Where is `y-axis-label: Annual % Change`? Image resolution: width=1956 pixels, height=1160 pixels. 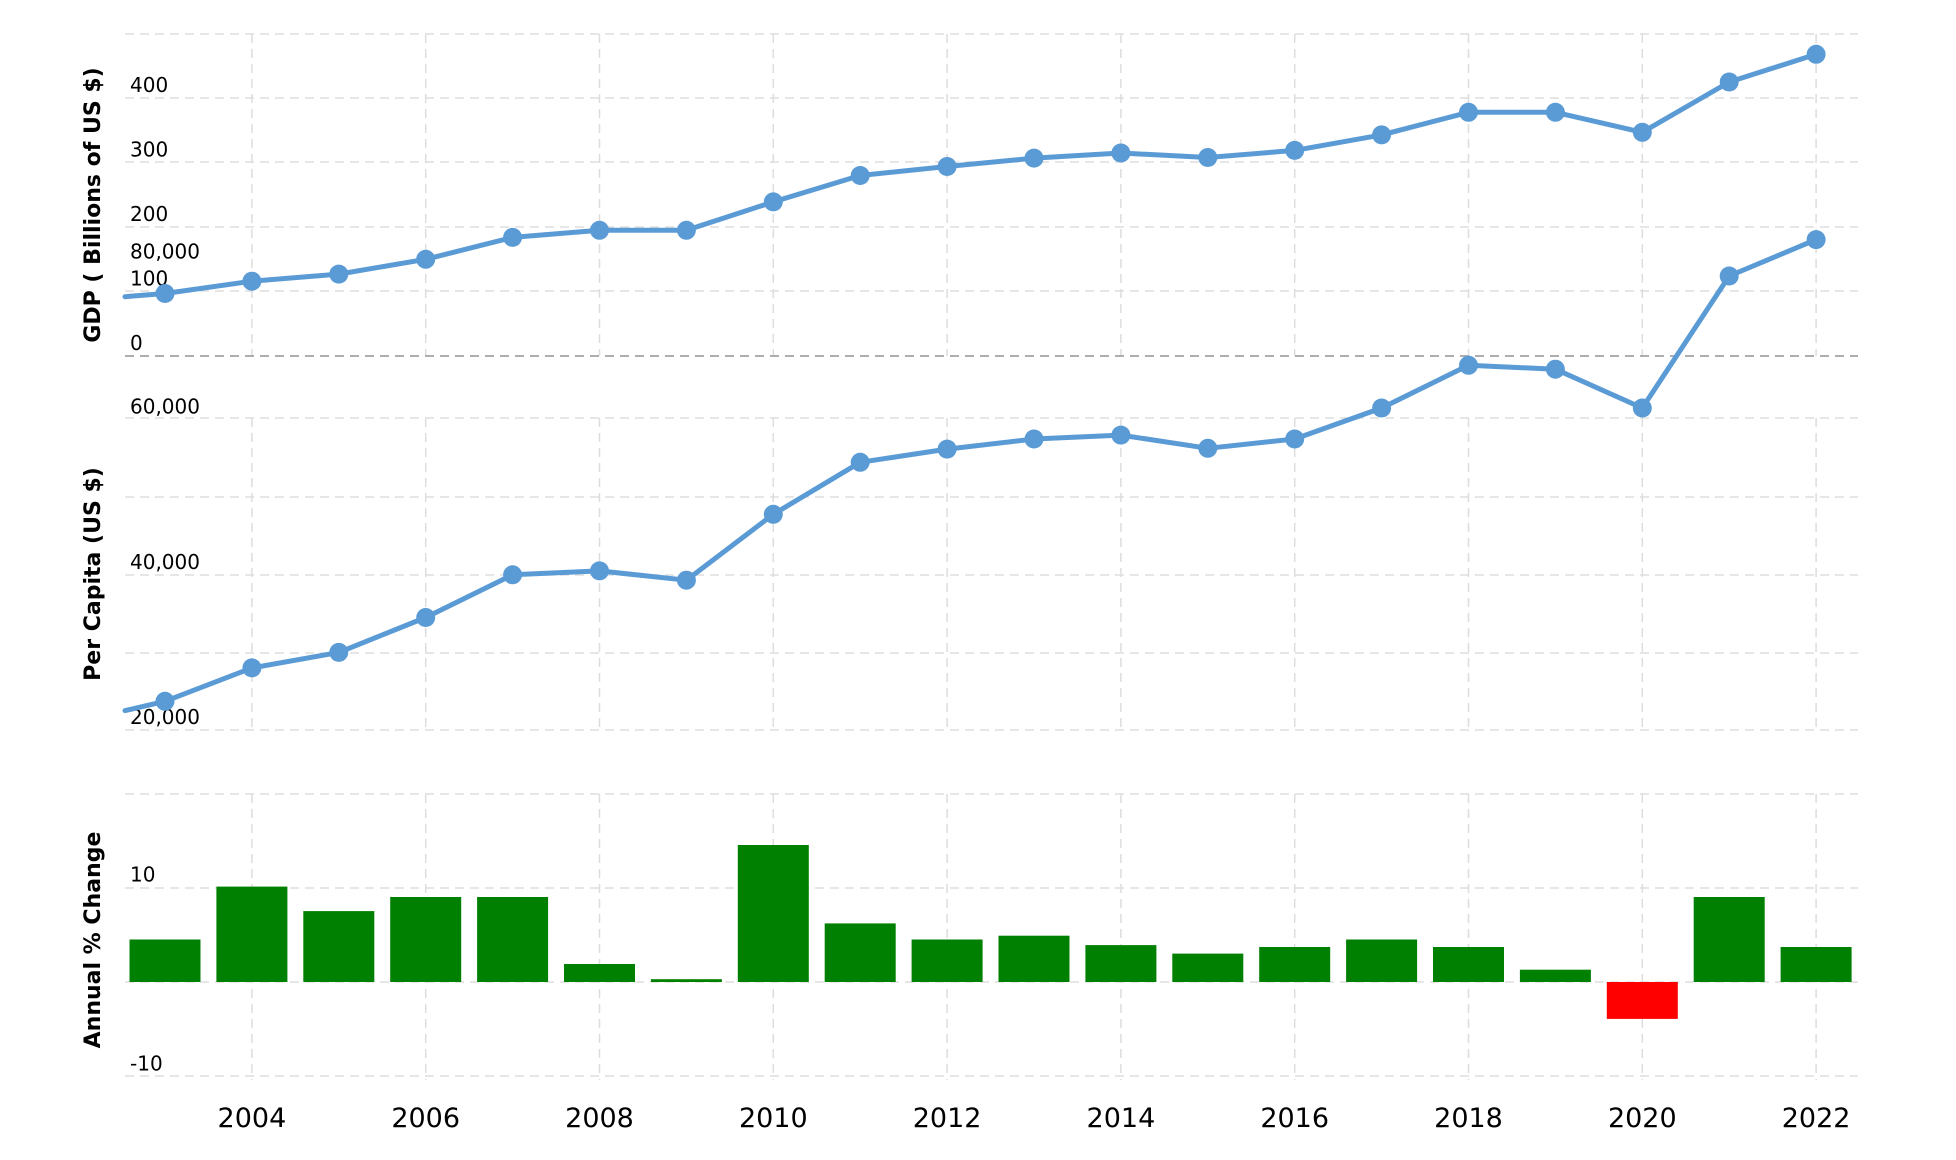 y-axis-label: Annual % Change is located at coordinates (93, 940).